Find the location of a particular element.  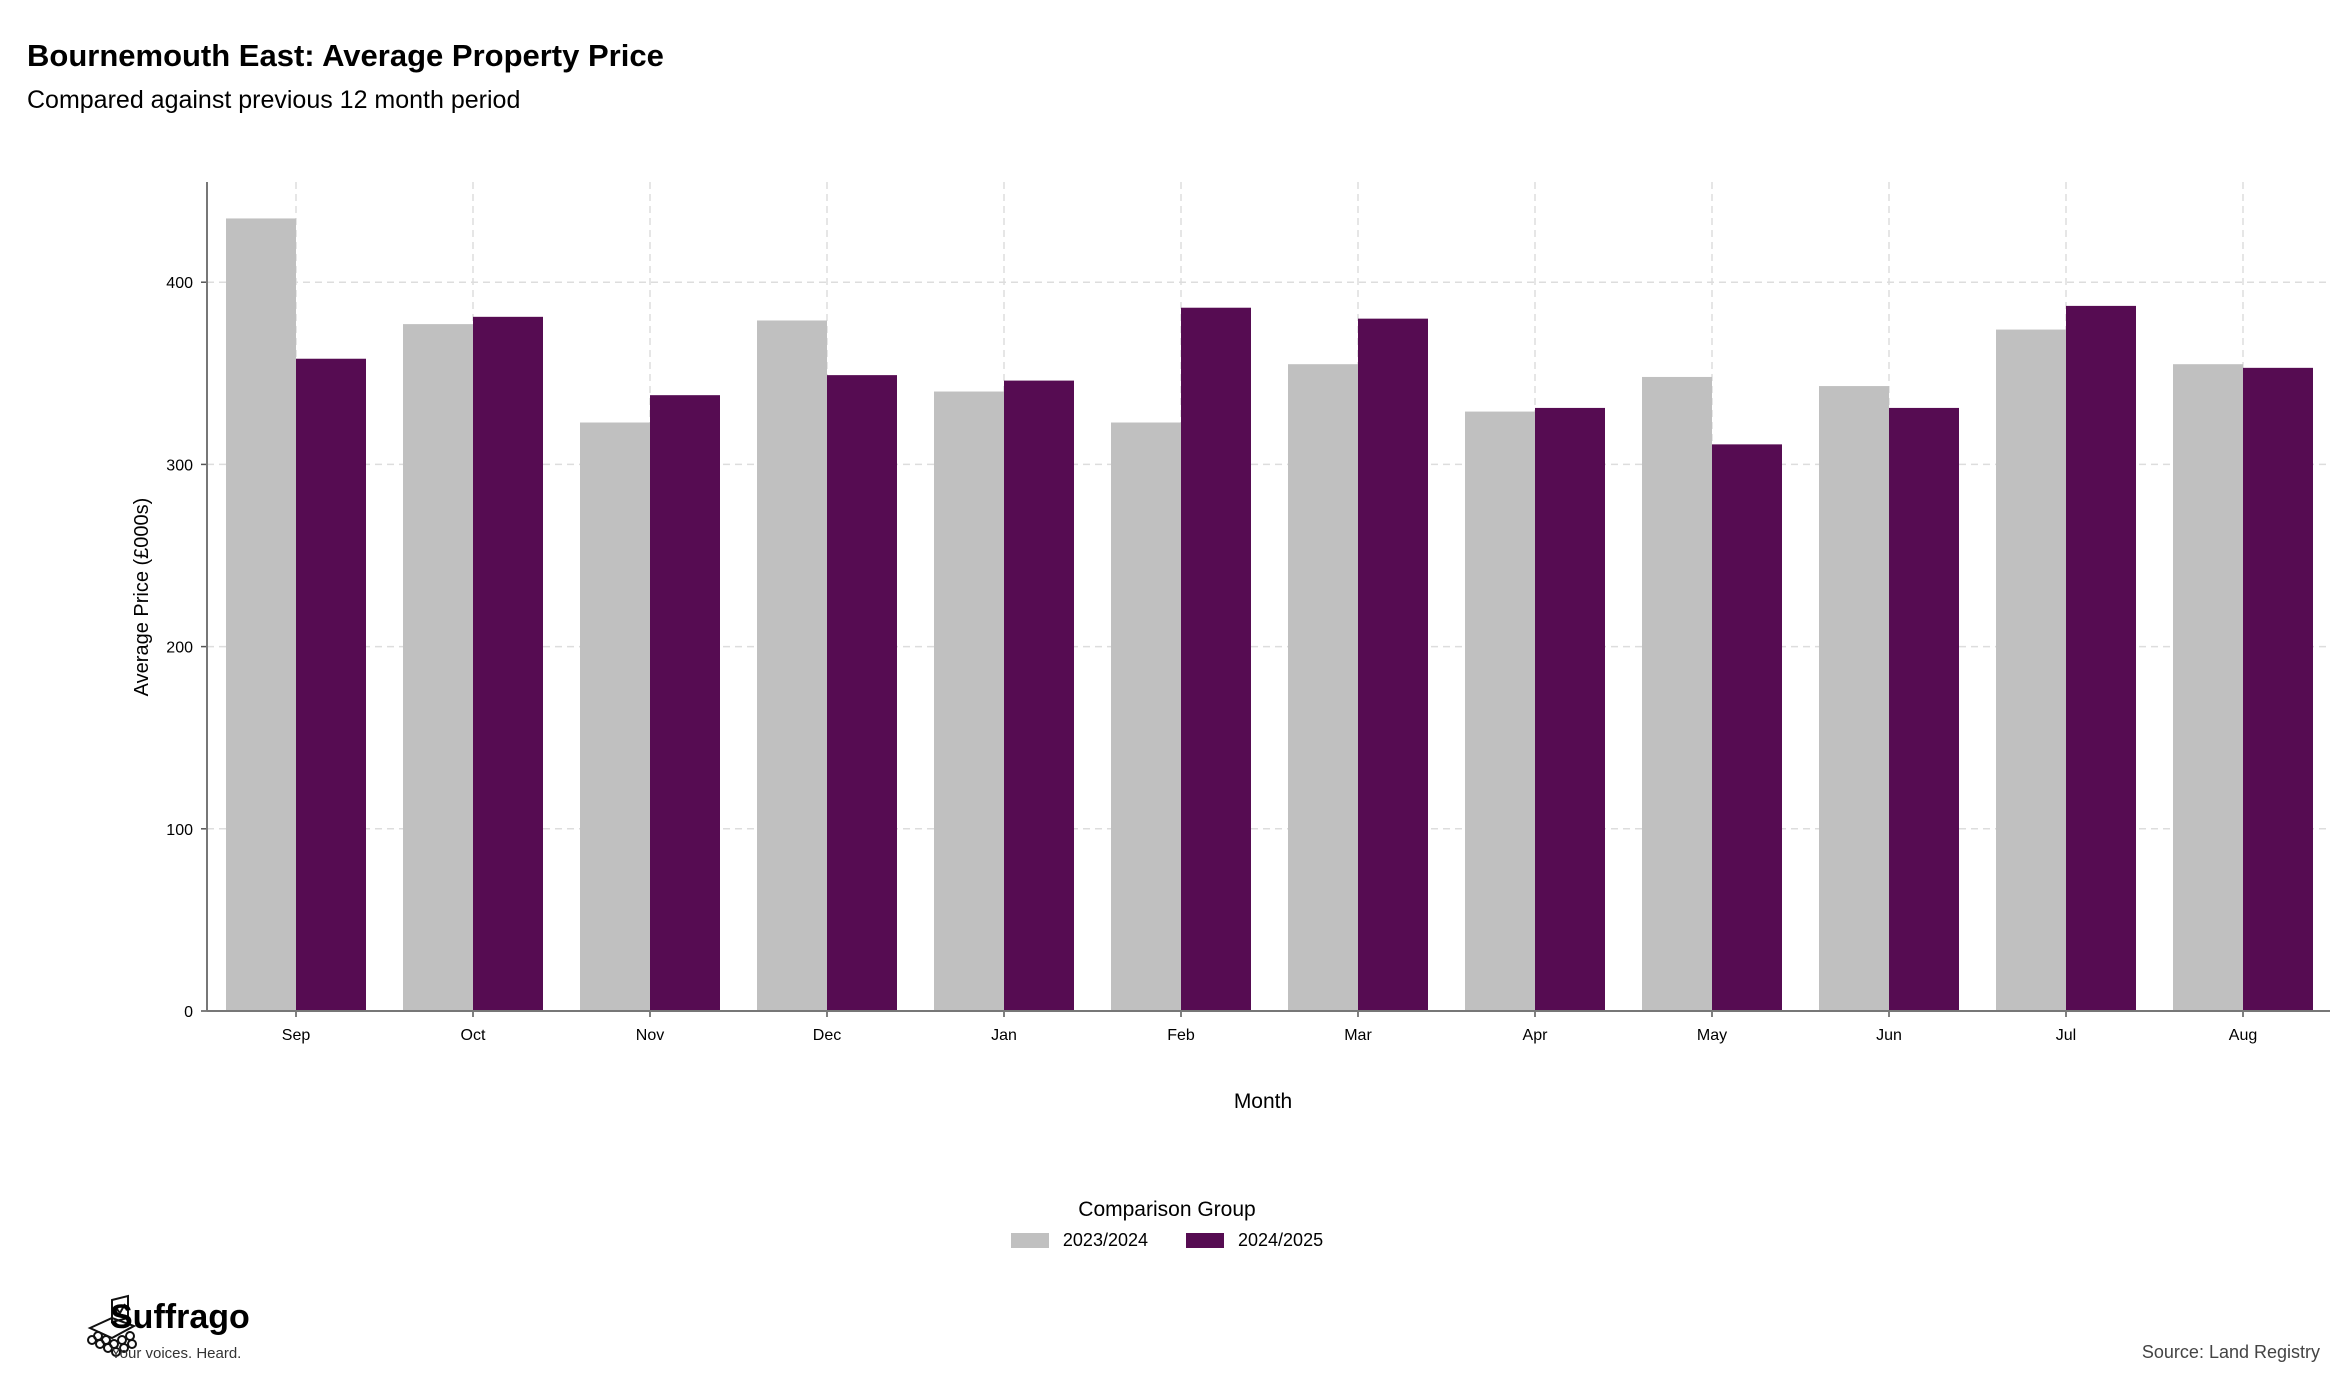

bar-feb-2024-2025 is located at coordinates (1216, 659).